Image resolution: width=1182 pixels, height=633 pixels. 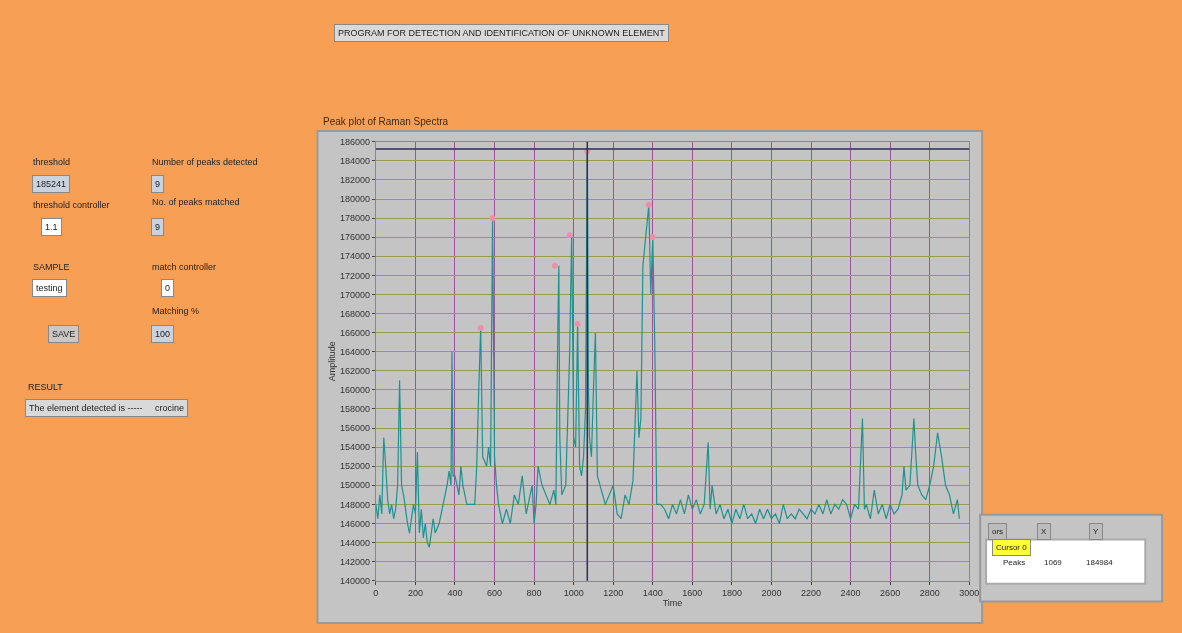 What do you see at coordinates (1014, 562) in the screenshot?
I see `text: Peaks` at bounding box center [1014, 562].